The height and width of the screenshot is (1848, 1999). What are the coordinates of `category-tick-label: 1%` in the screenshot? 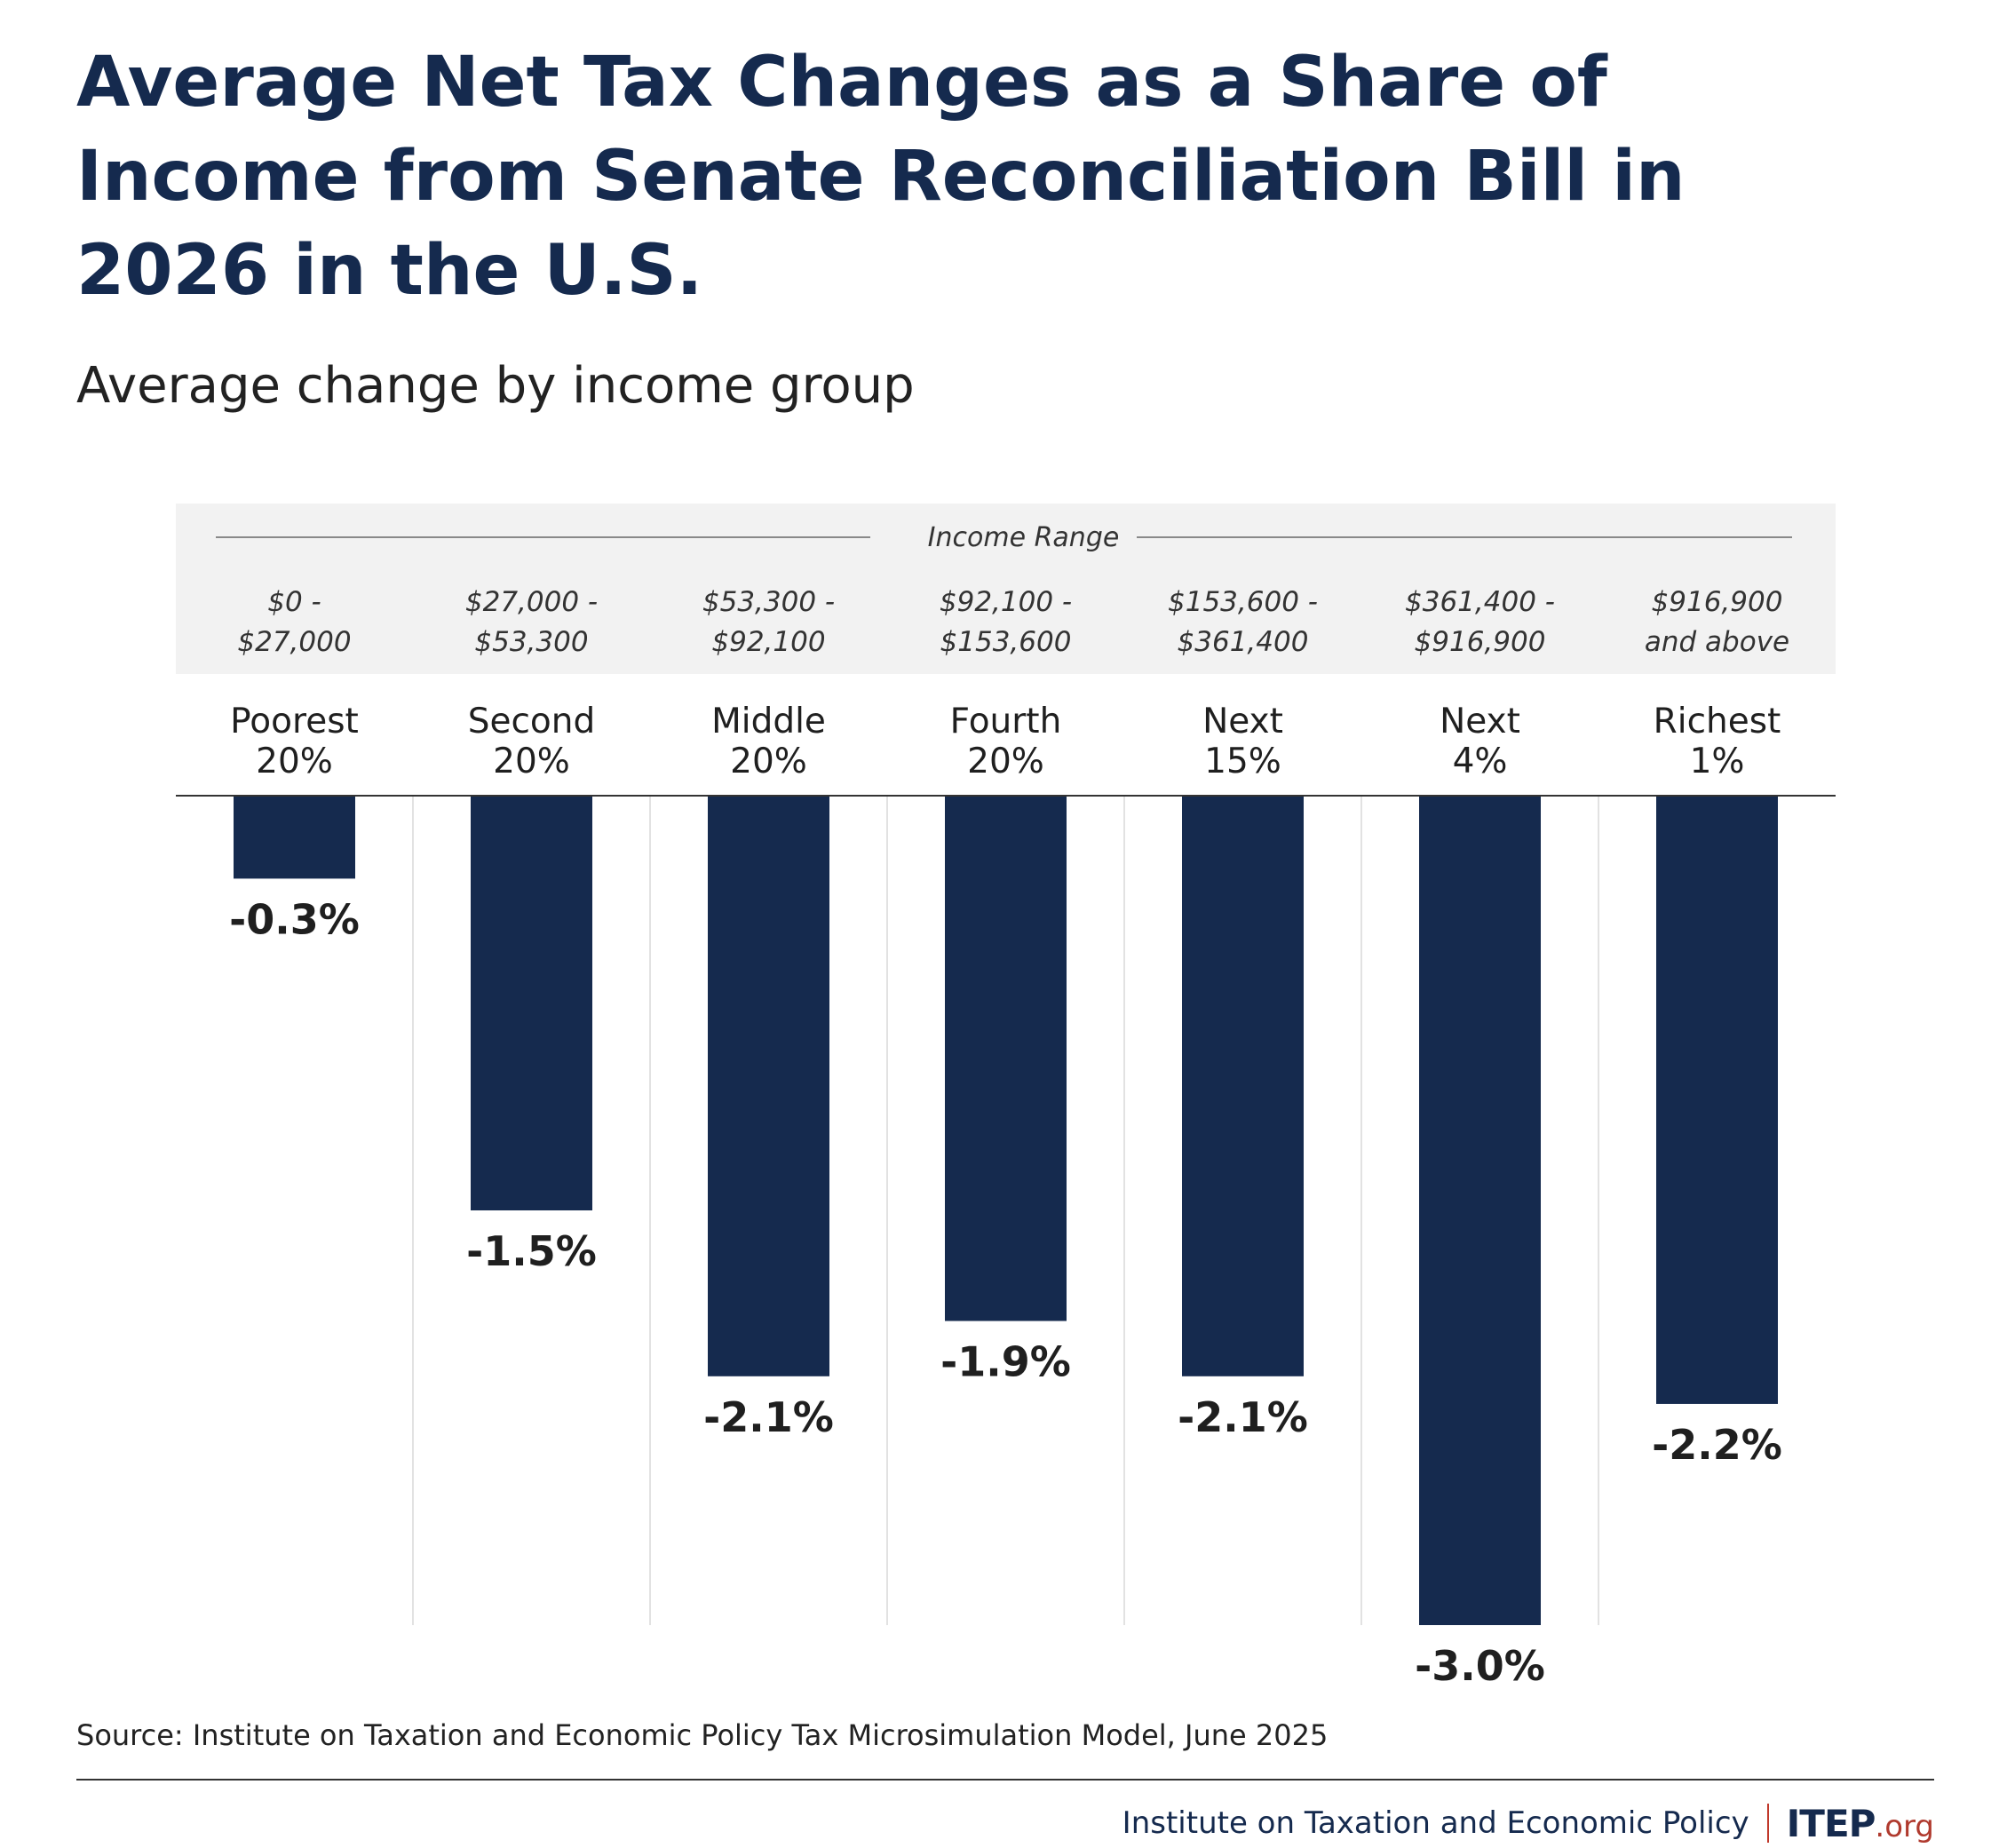 It's located at (1717, 761).